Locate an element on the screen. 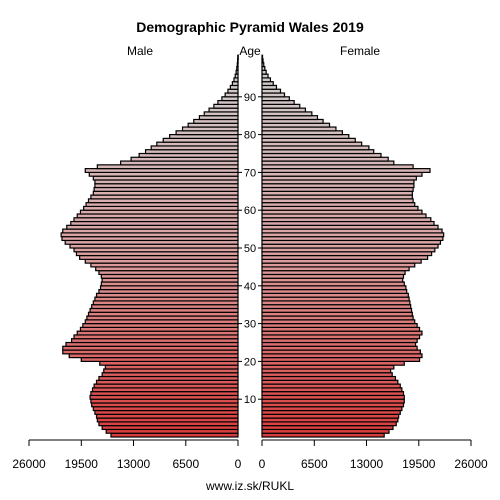  male-label: Male is located at coordinates (140, 51).